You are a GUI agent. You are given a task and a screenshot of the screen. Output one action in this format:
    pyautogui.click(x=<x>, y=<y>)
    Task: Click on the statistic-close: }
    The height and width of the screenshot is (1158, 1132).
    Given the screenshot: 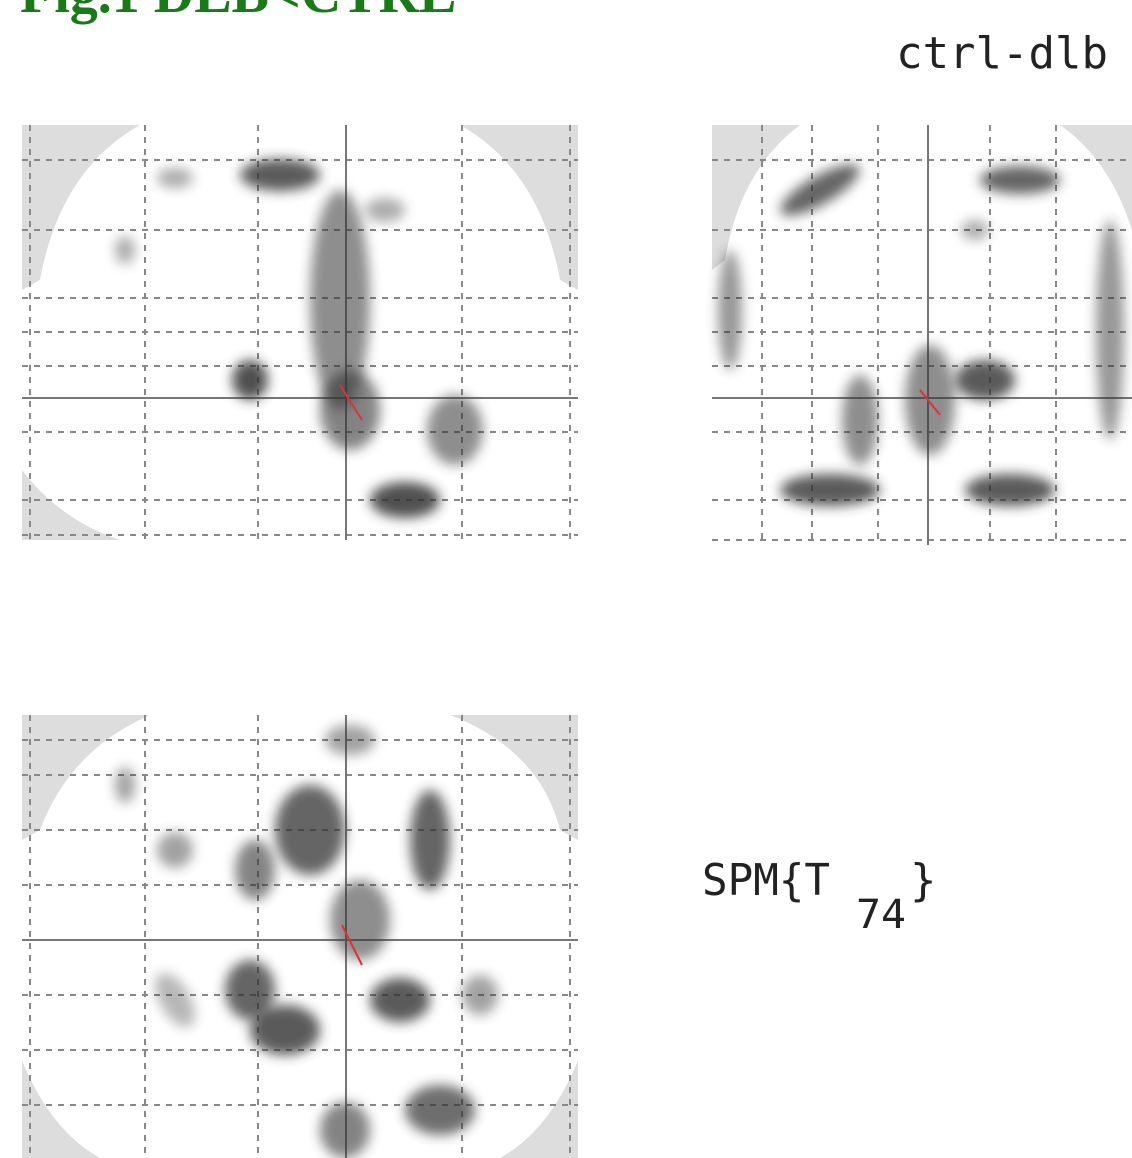 What is the action you would take?
    pyautogui.click(x=923, y=880)
    